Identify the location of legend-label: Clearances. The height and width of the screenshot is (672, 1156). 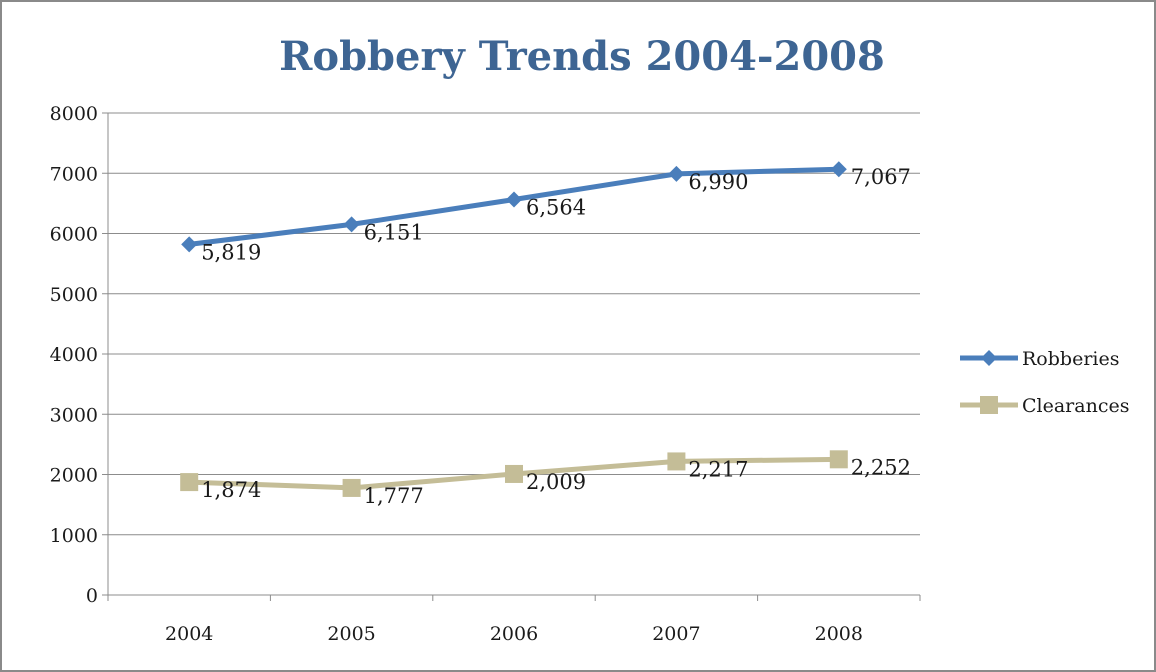
(1075, 406).